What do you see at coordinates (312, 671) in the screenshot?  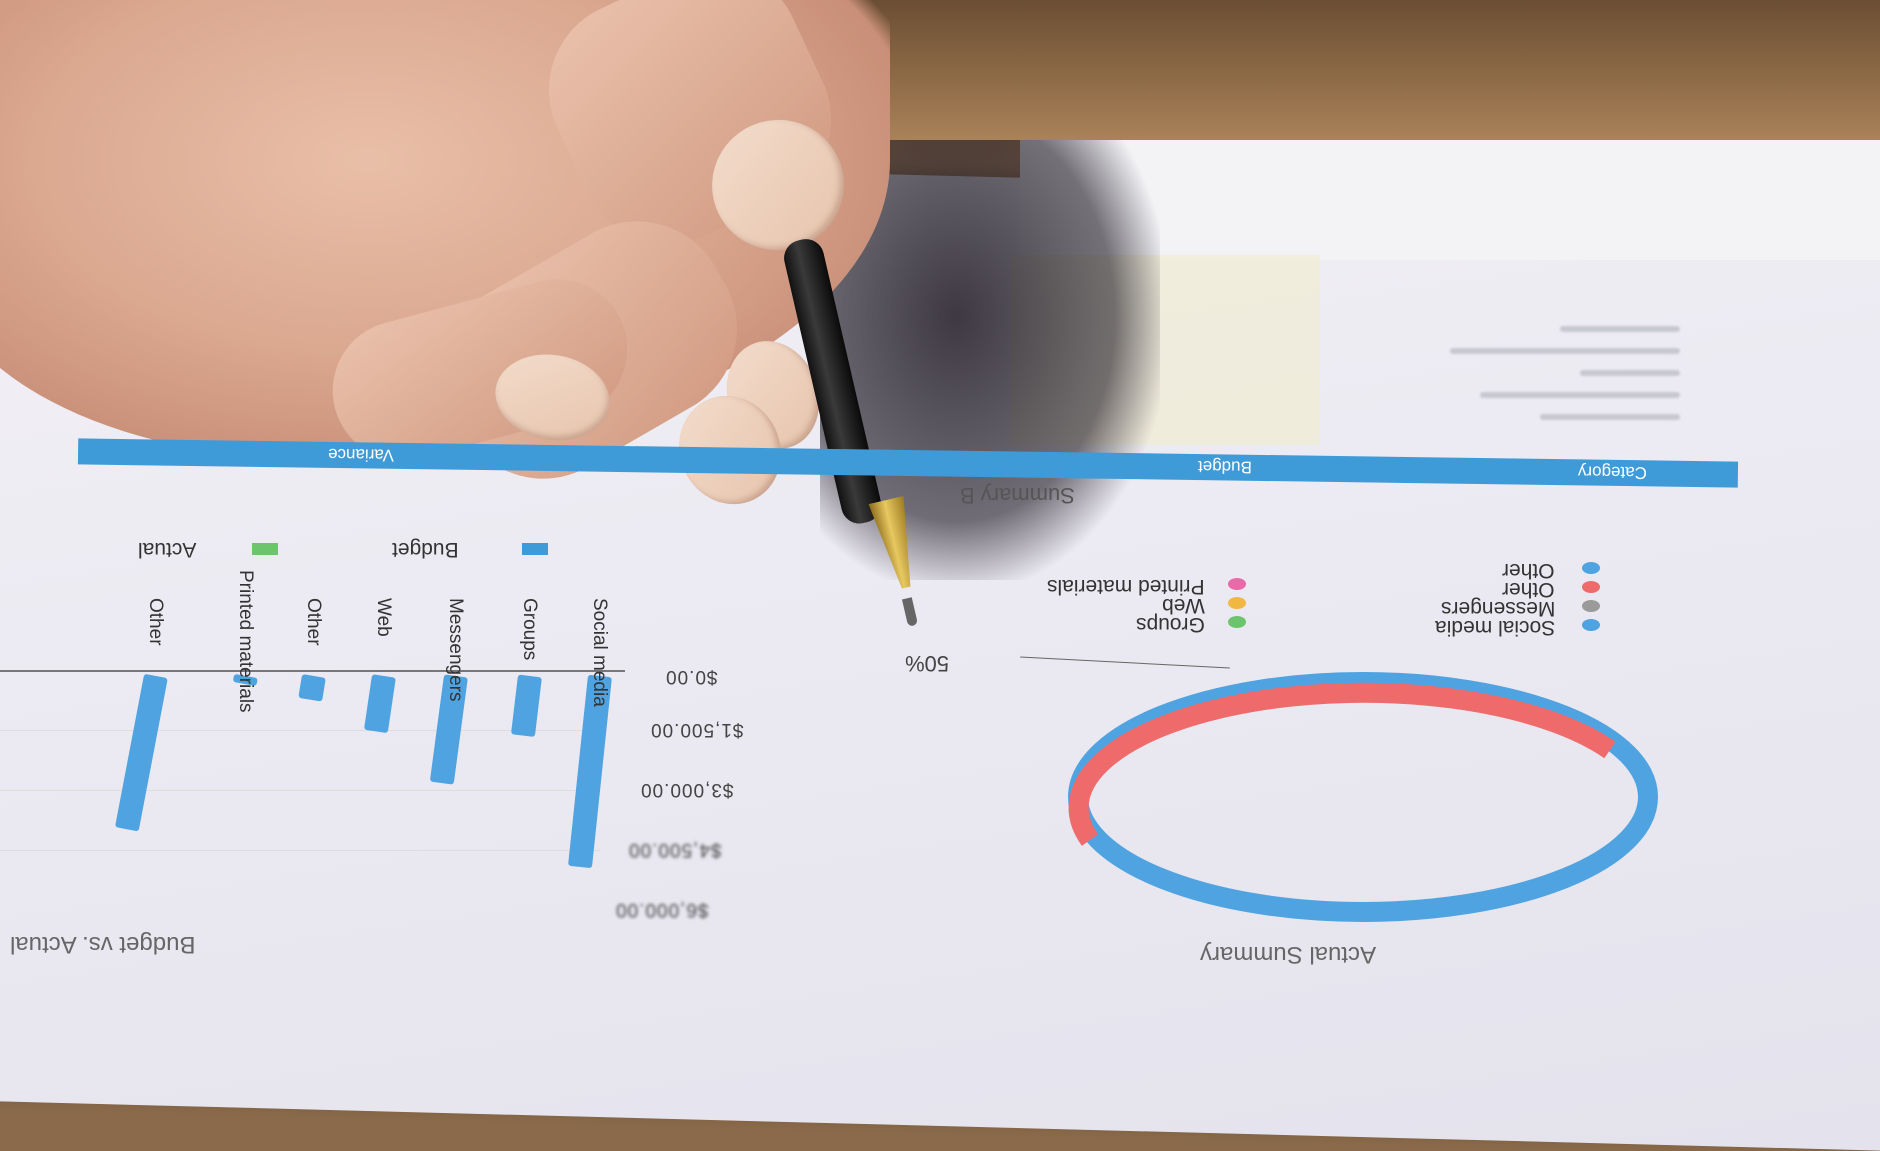 I see `bar-chart-baseline` at bounding box center [312, 671].